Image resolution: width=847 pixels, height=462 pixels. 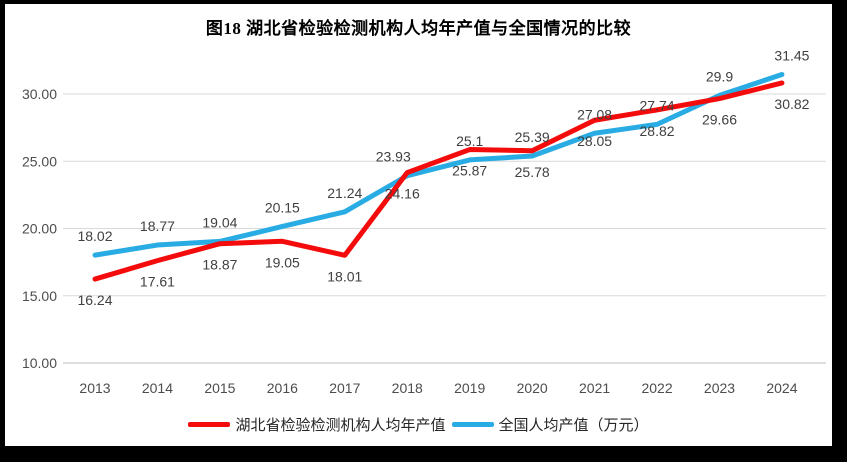 I want to click on x-axis-tick-label: 2019, so click(x=469, y=388).